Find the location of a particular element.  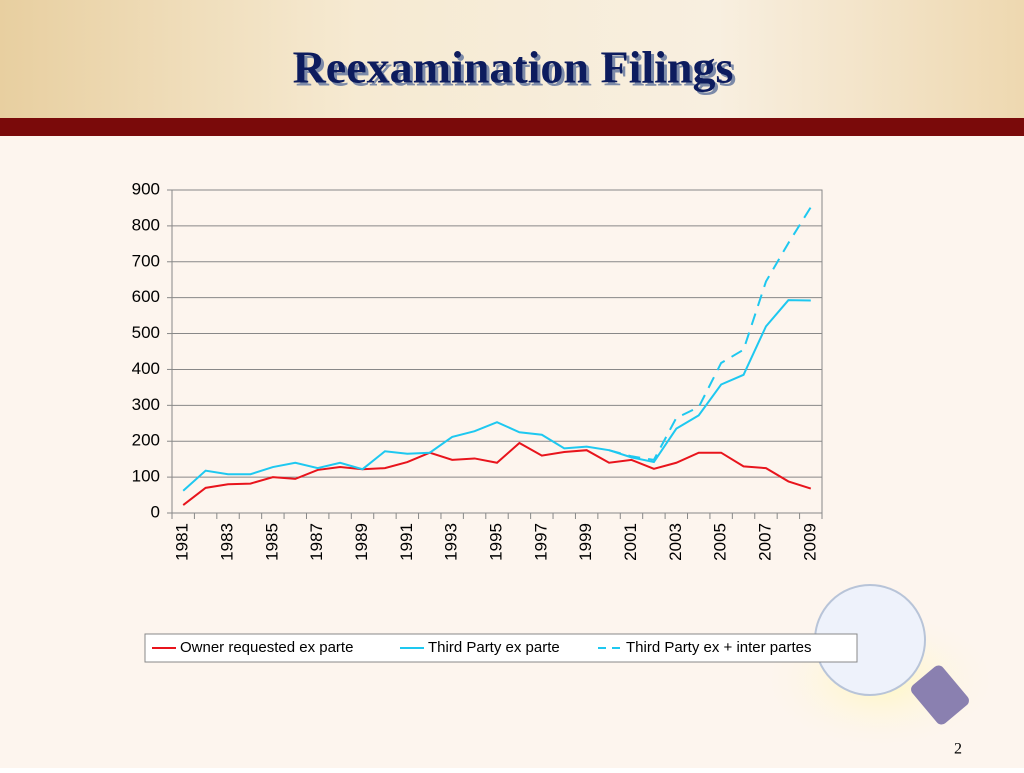

x-tick-label: 1981 is located at coordinates (182, 542).